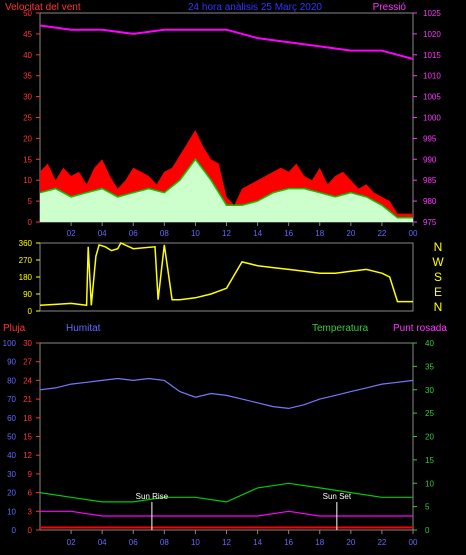 The height and width of the screenshot is (555, 466). What do you see at coordinates (27, 138) in the screenshot?
I see `wind-axis-tick-label: 20` at bounding box center [27, 138].